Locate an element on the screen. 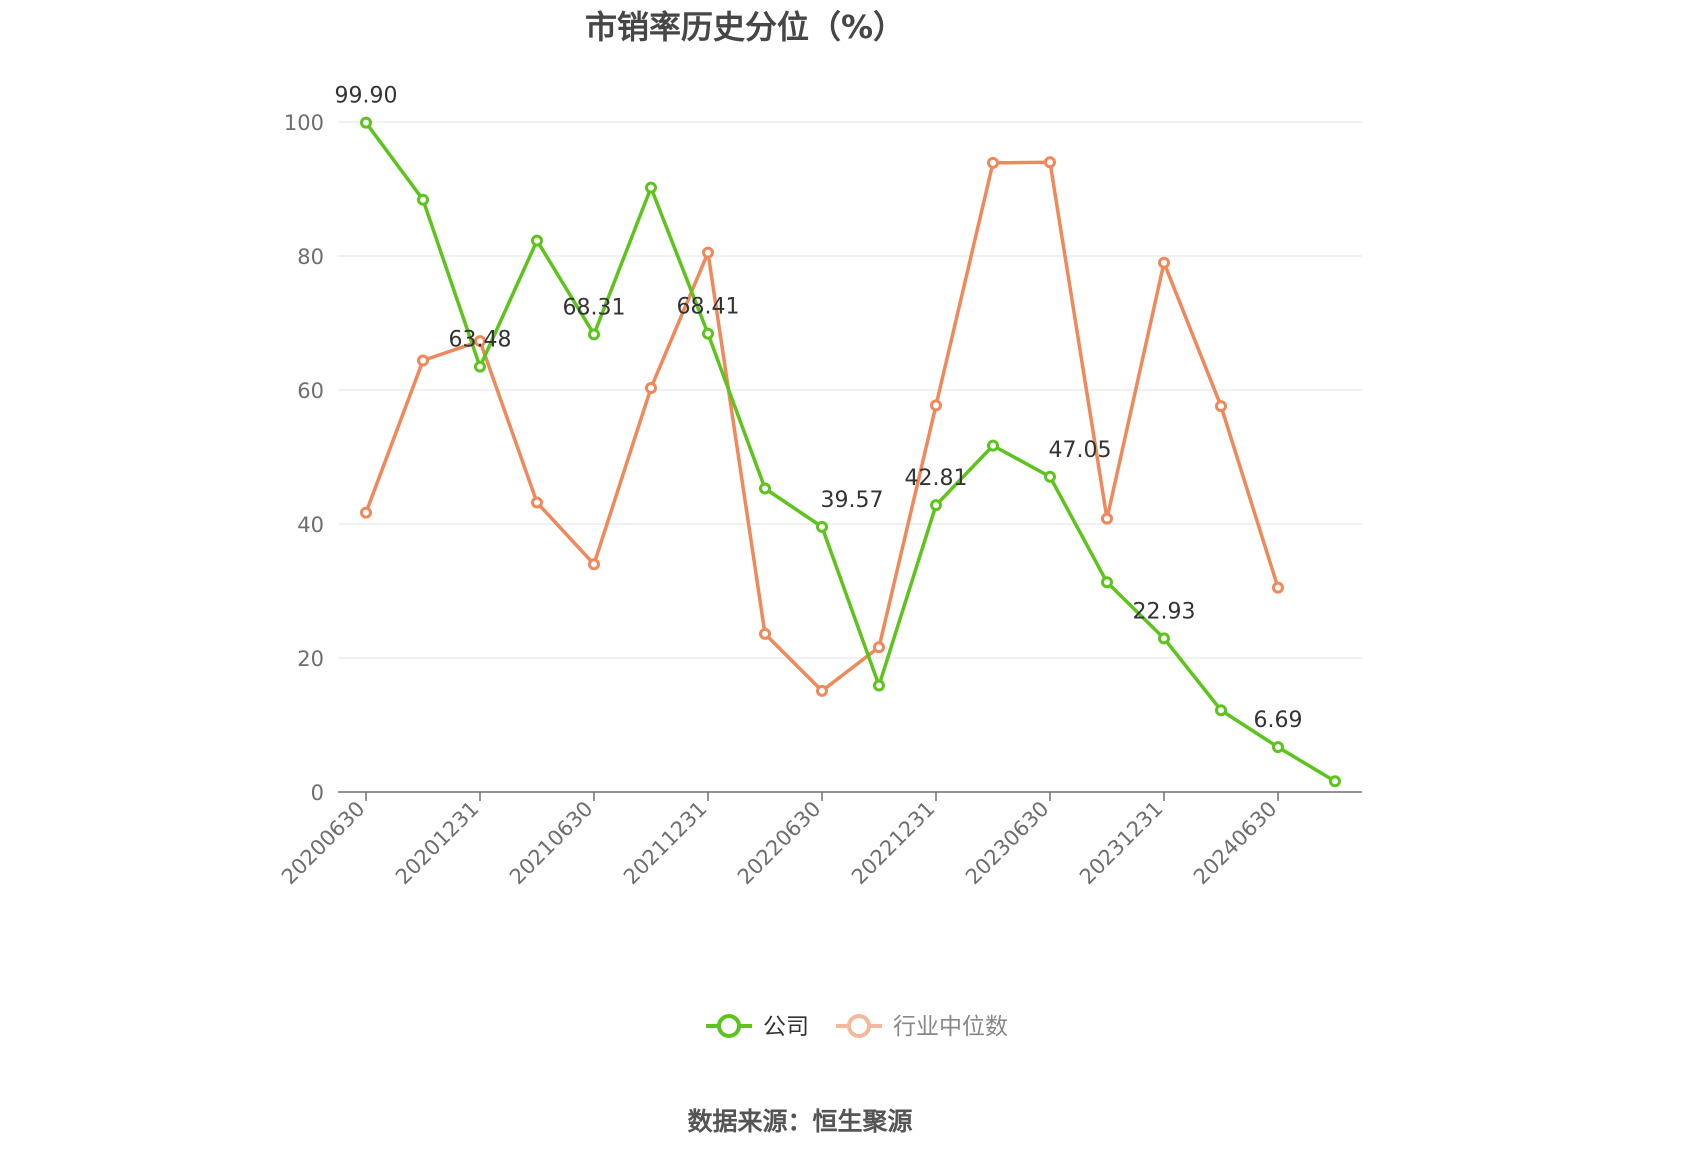 The image size is (1700, 1150). x-tick-label: 20230630 is located at coordinates (1007, 843).